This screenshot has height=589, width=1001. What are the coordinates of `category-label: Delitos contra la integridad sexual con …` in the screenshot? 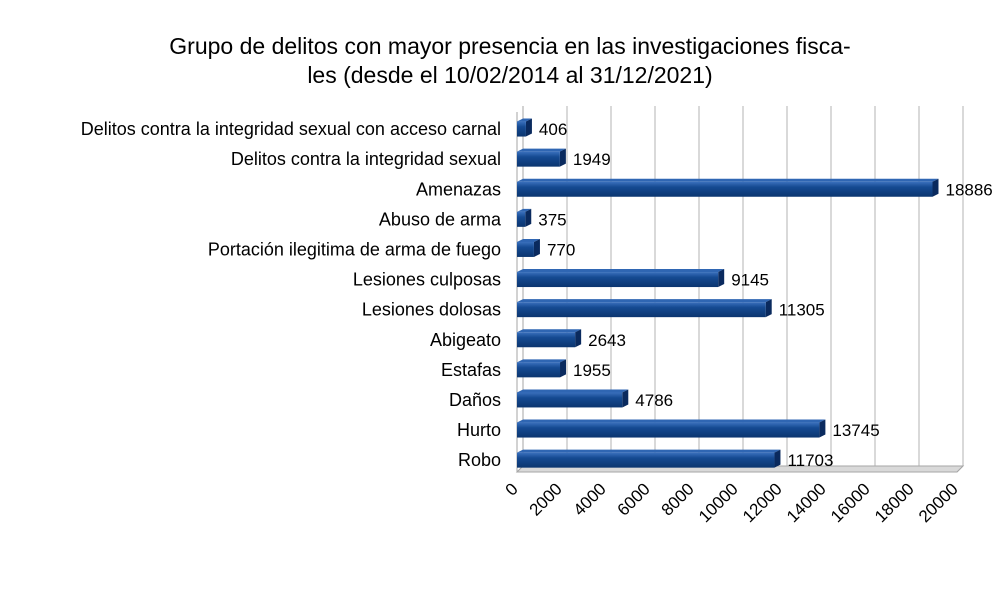 It's located at (291, 129).